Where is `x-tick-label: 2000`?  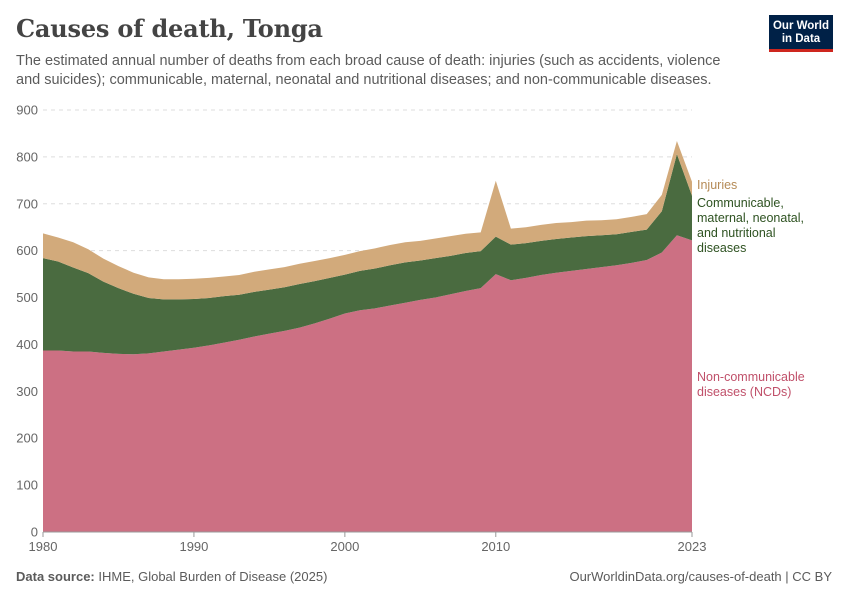
x-tick-label: 2000 is located at coordinates (344, 546).